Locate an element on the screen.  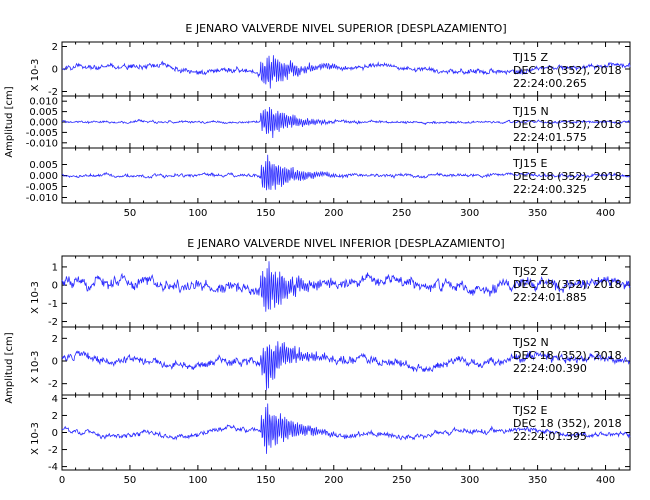
station-component-label: TJ15 E is located at coordinates (529, 163).